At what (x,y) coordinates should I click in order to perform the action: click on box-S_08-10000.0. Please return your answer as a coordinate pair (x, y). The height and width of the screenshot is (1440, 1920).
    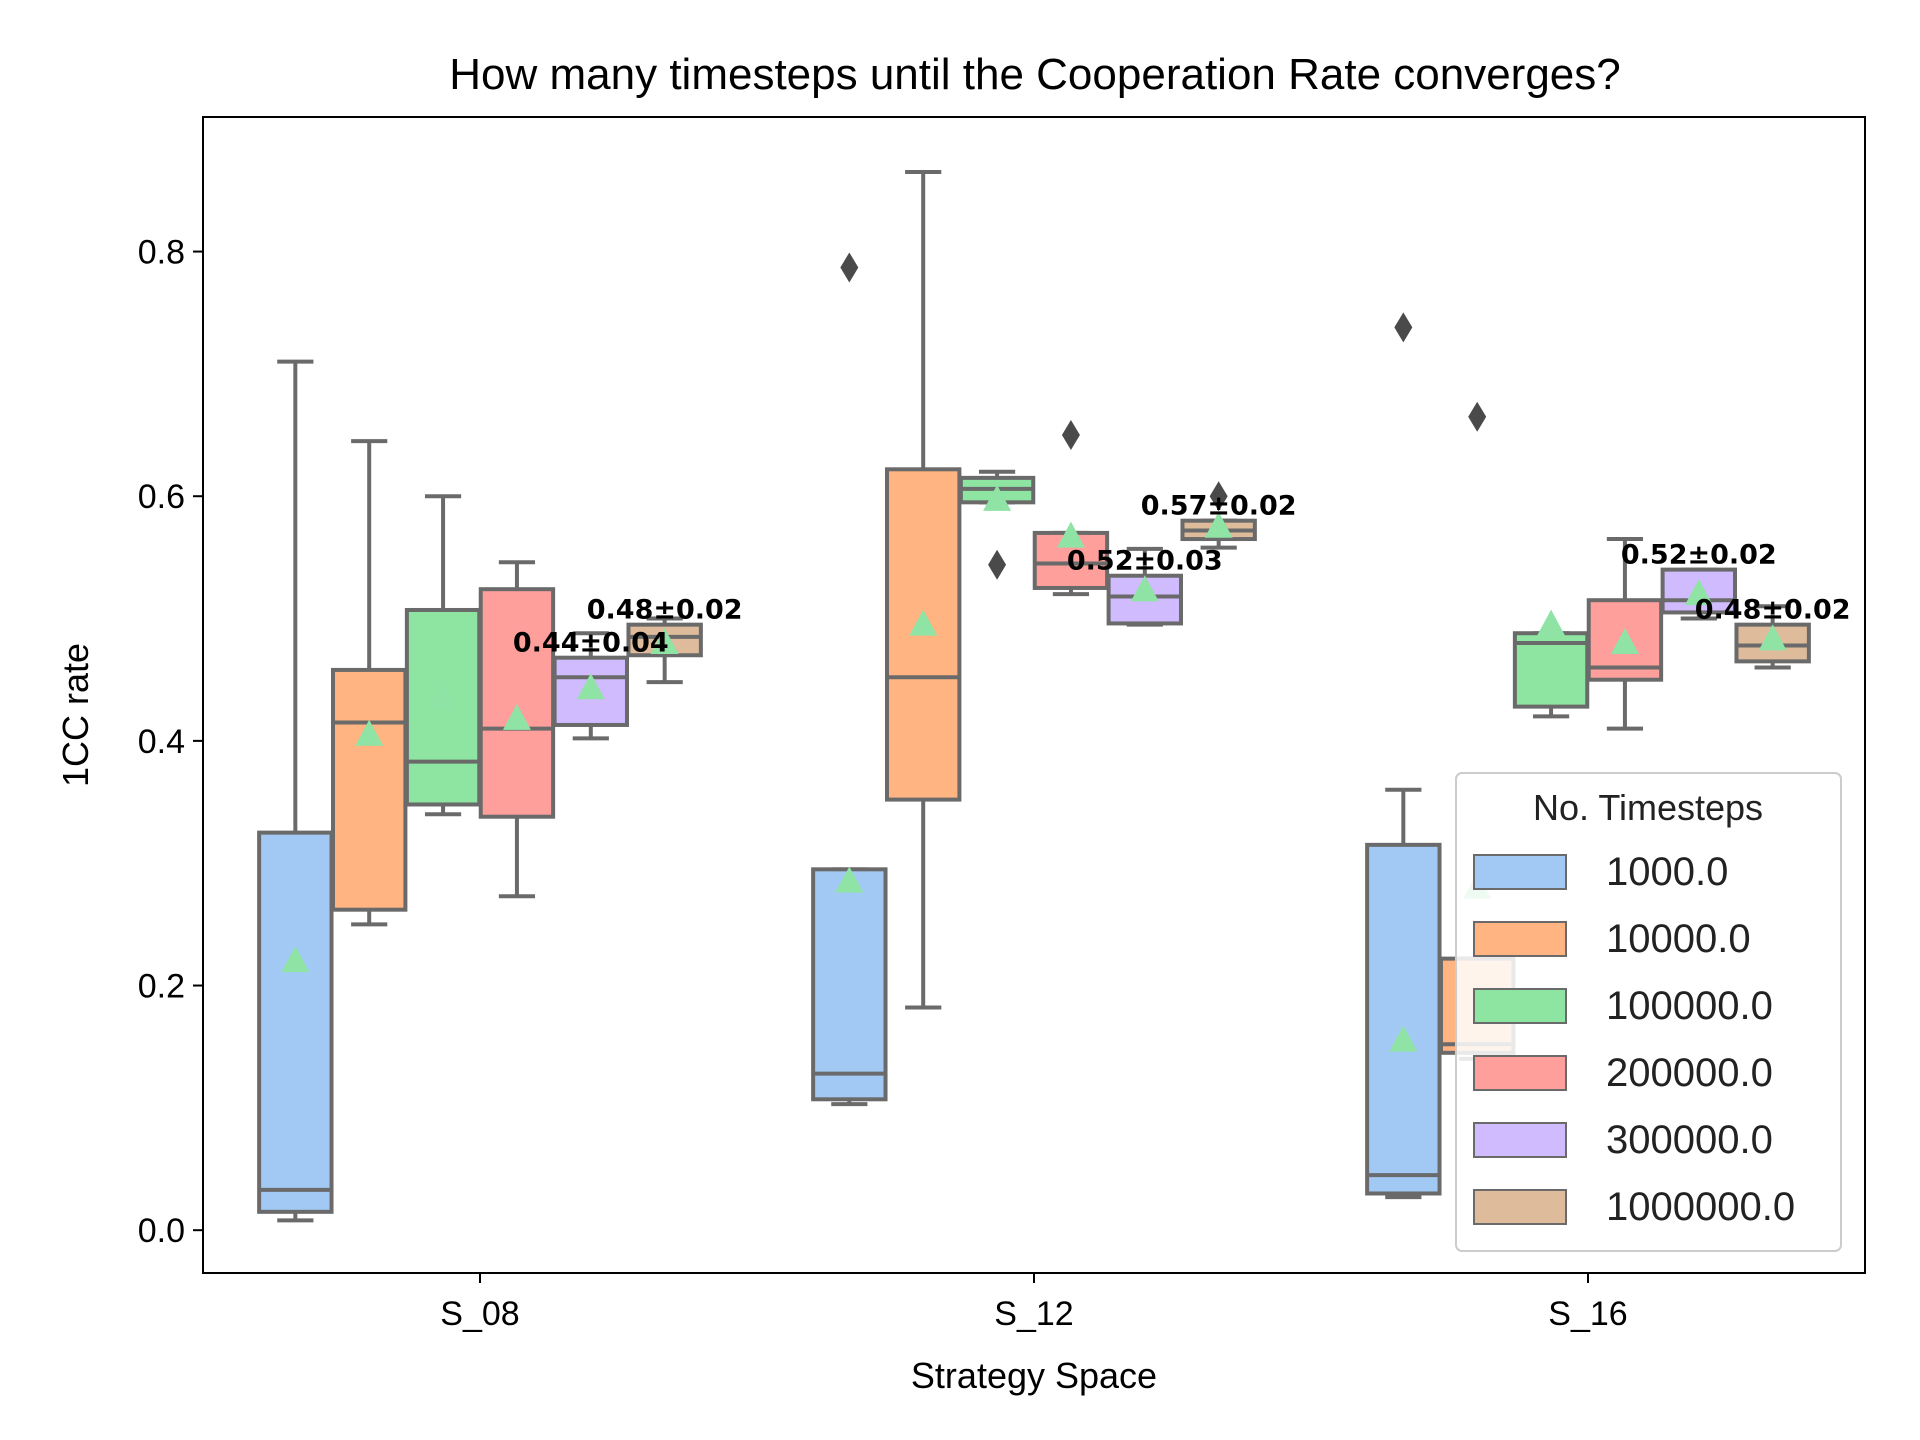
    Looking at the image, I should click on (369, 683).